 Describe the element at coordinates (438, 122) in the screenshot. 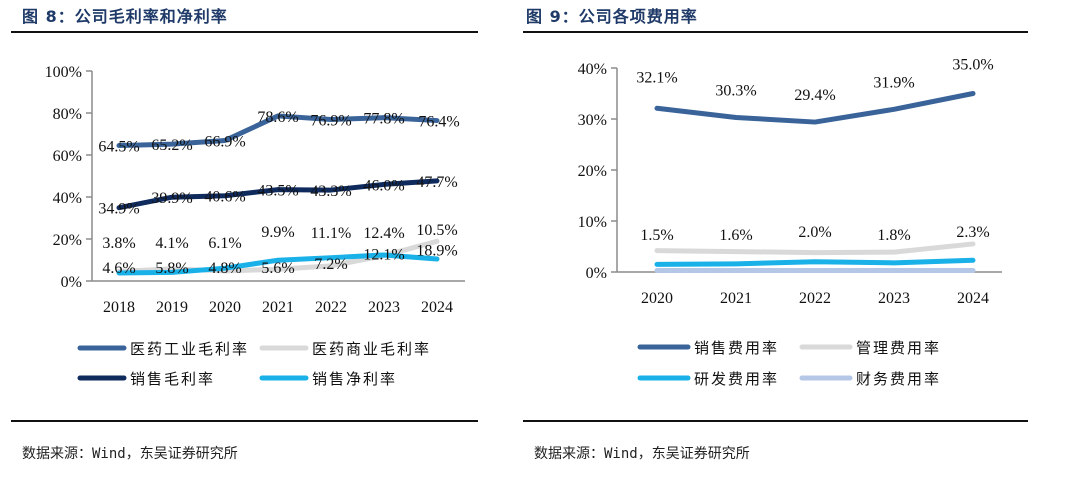

I see `data-label: 76.4%` at that location.